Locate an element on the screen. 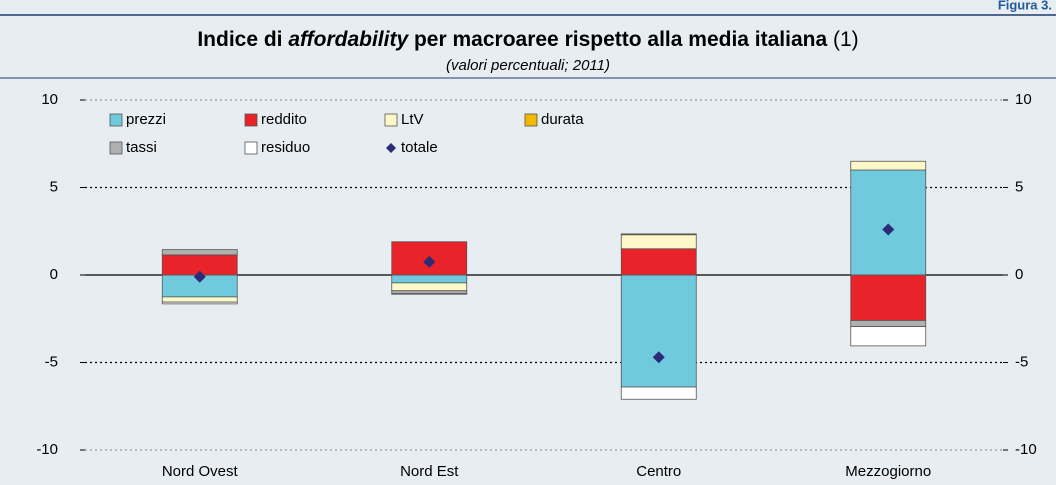 The width and height of the screenshot is (1056, 485). legend-label: prezzi is located at coordinates (146, 119).